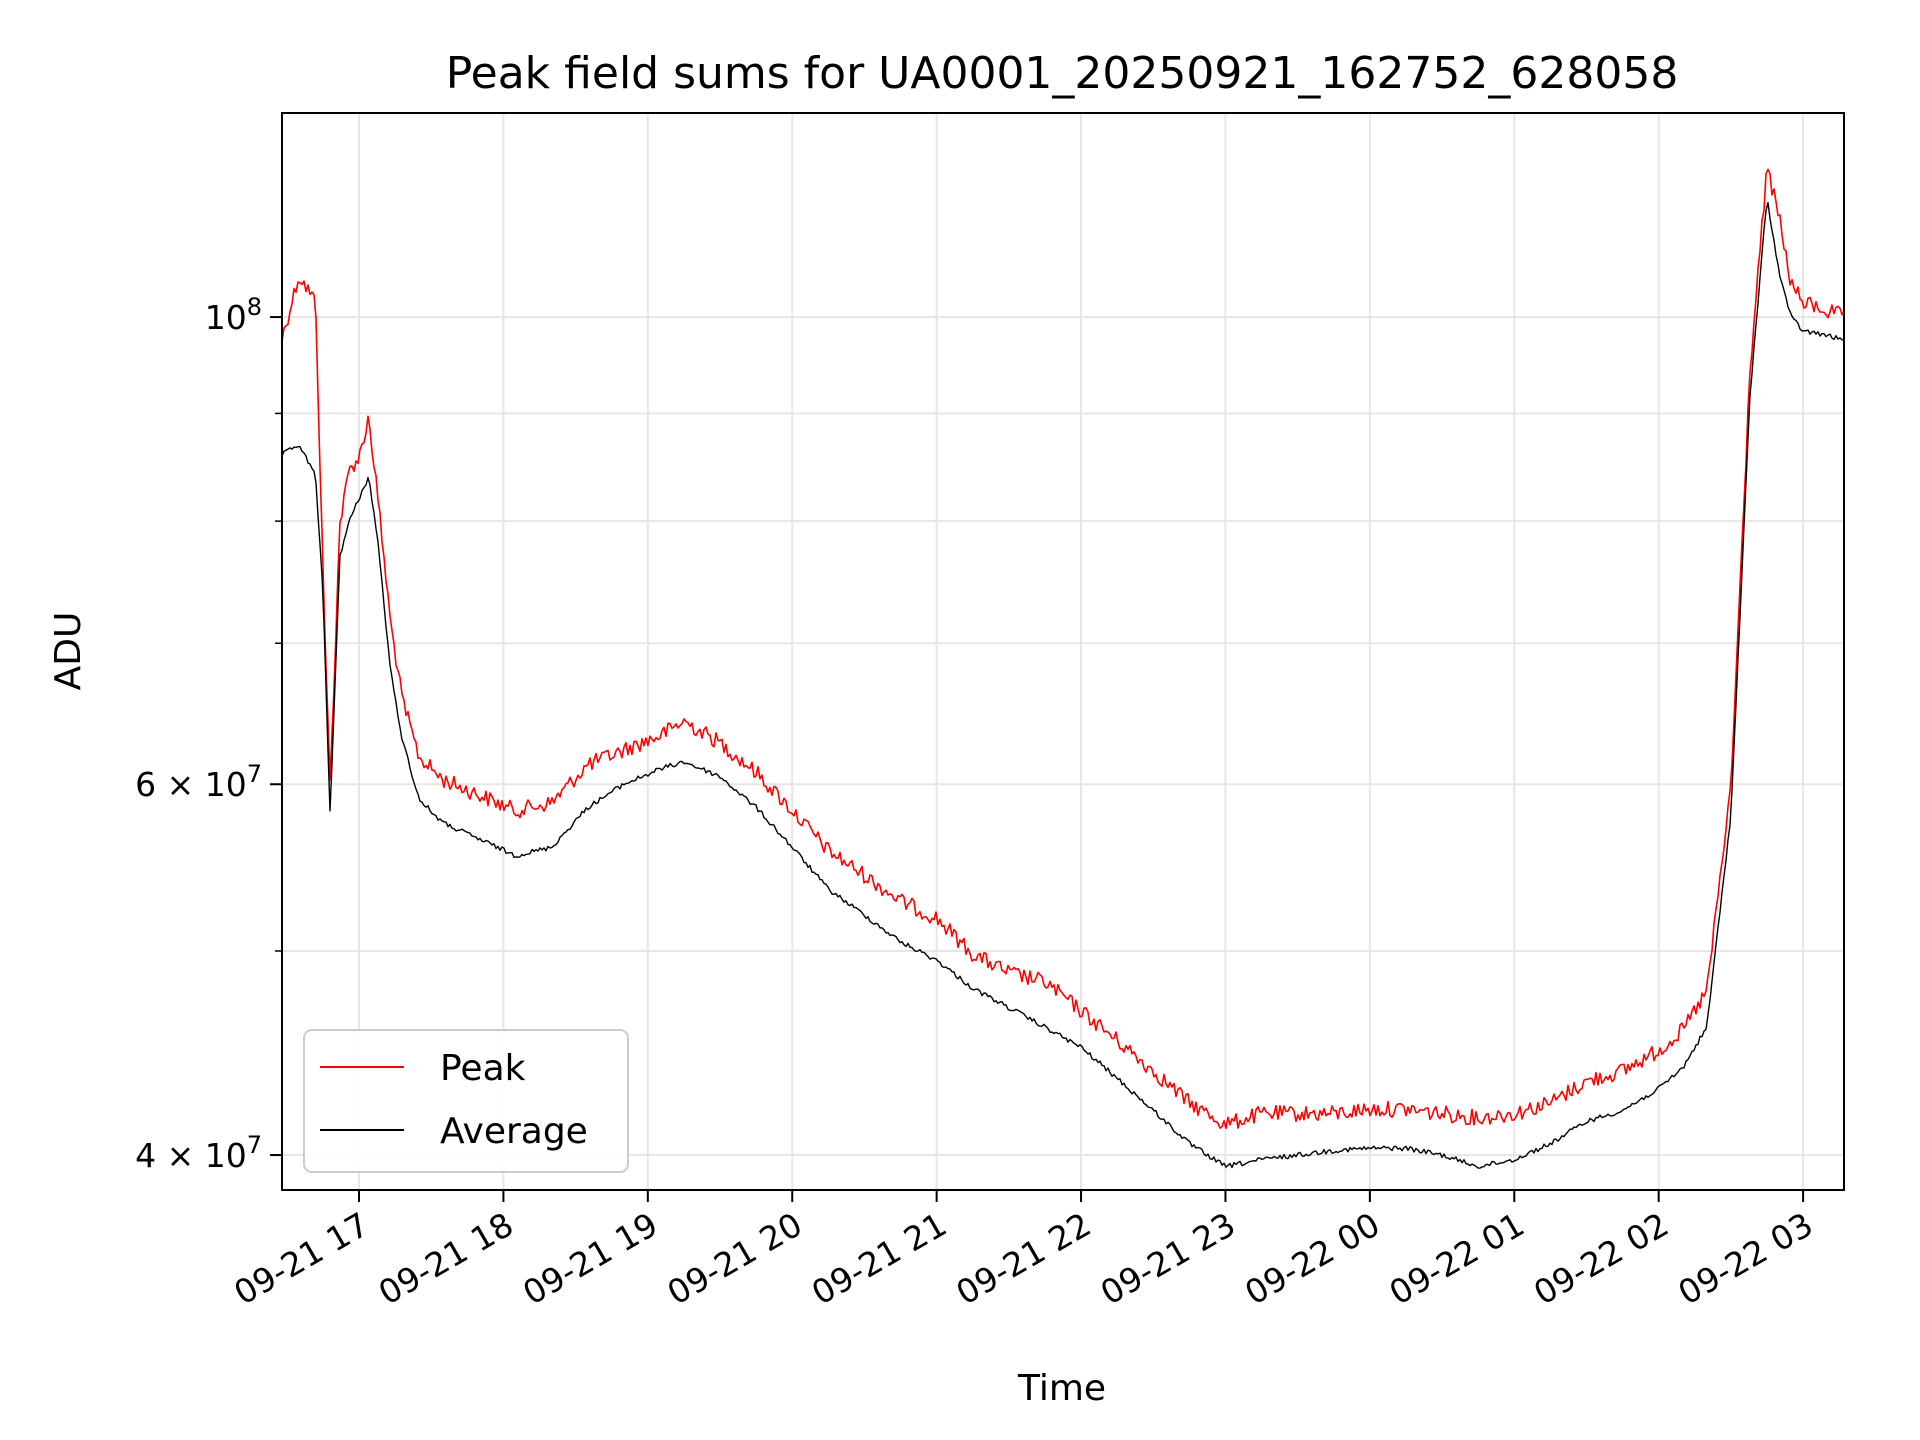  I want to click on legend-box, so click(466, 1101).